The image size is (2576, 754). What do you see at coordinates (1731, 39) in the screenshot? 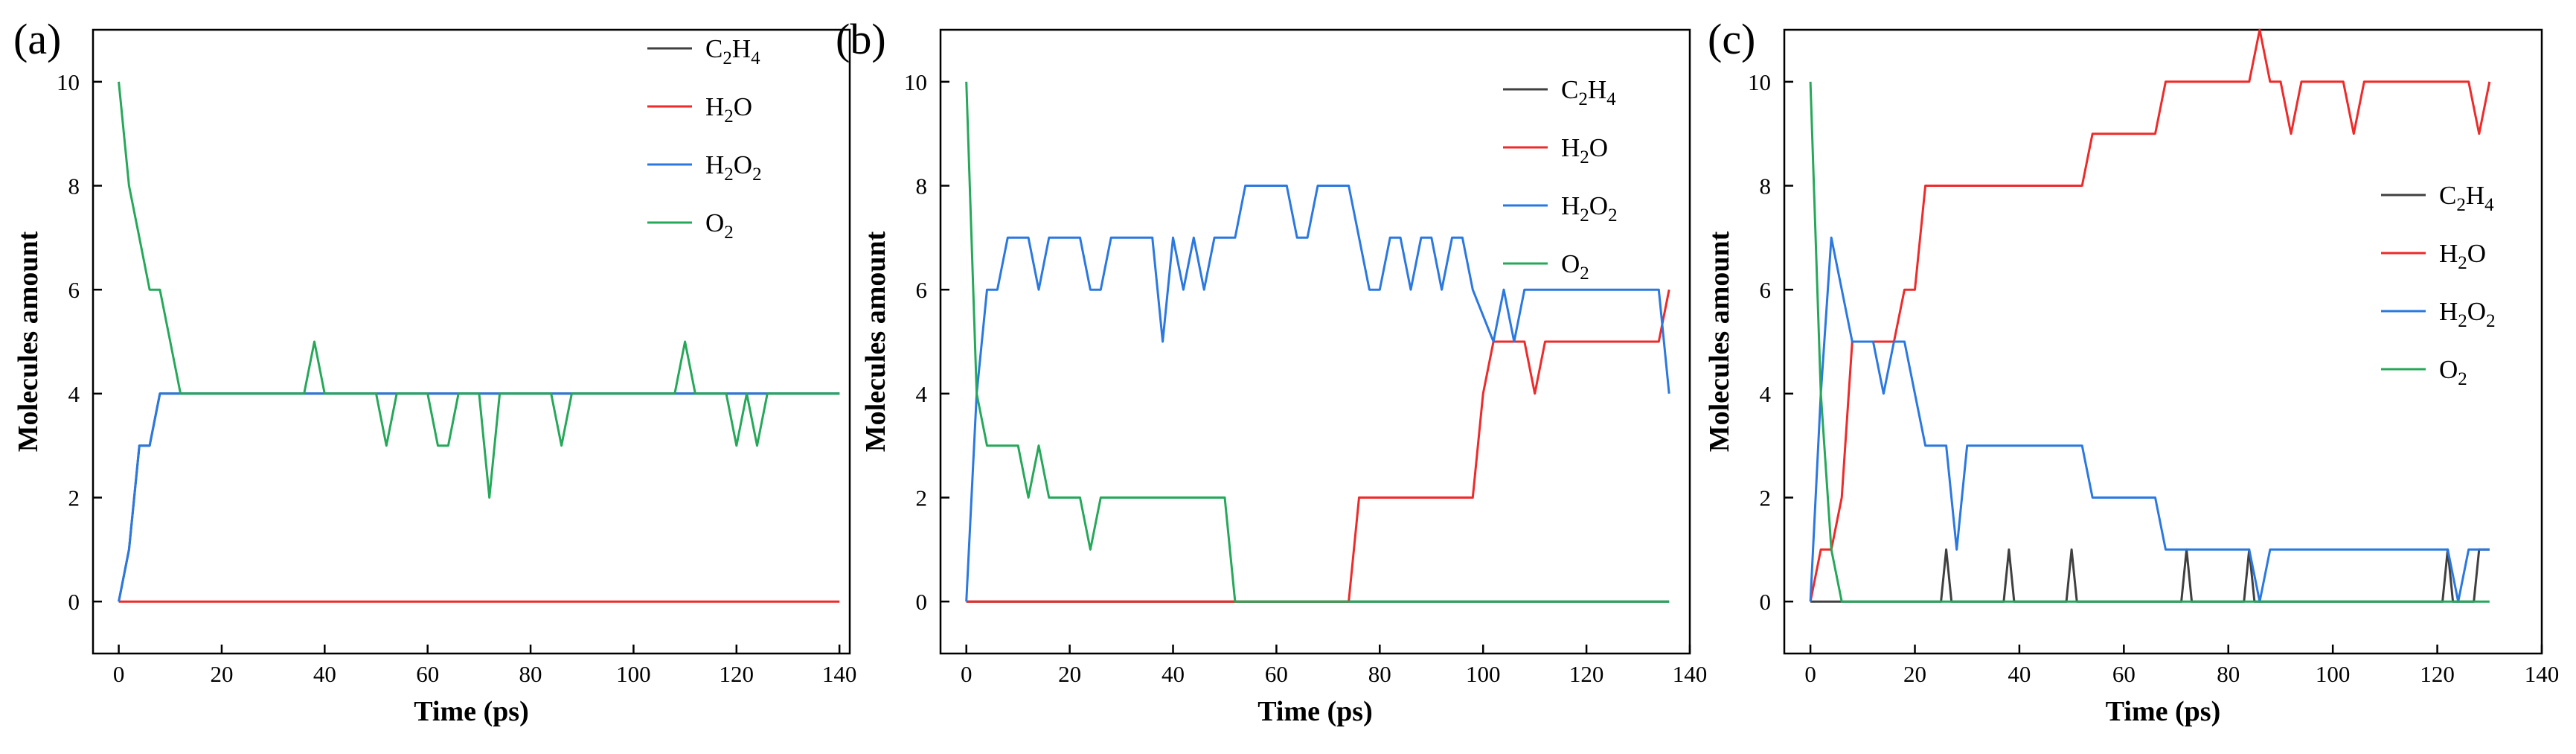
I see `panel-label: (c)` at bounding box center [1731, 39].